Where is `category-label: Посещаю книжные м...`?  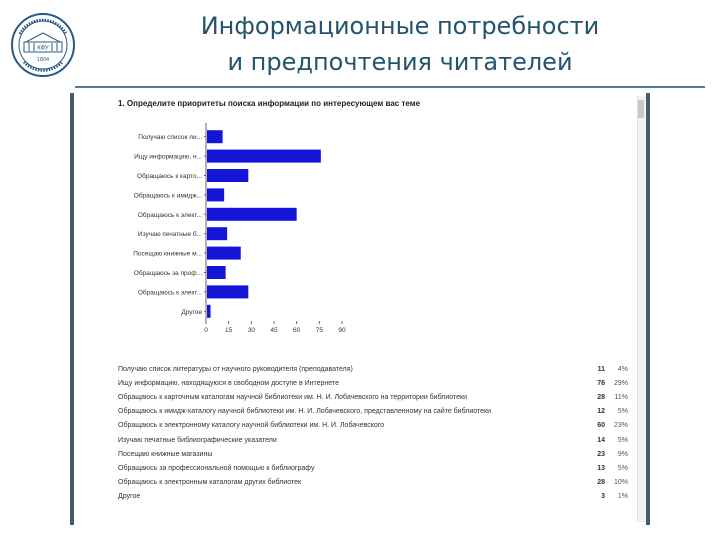
category-label: Посещаю книжные м... is located at coordinates (167, 254).